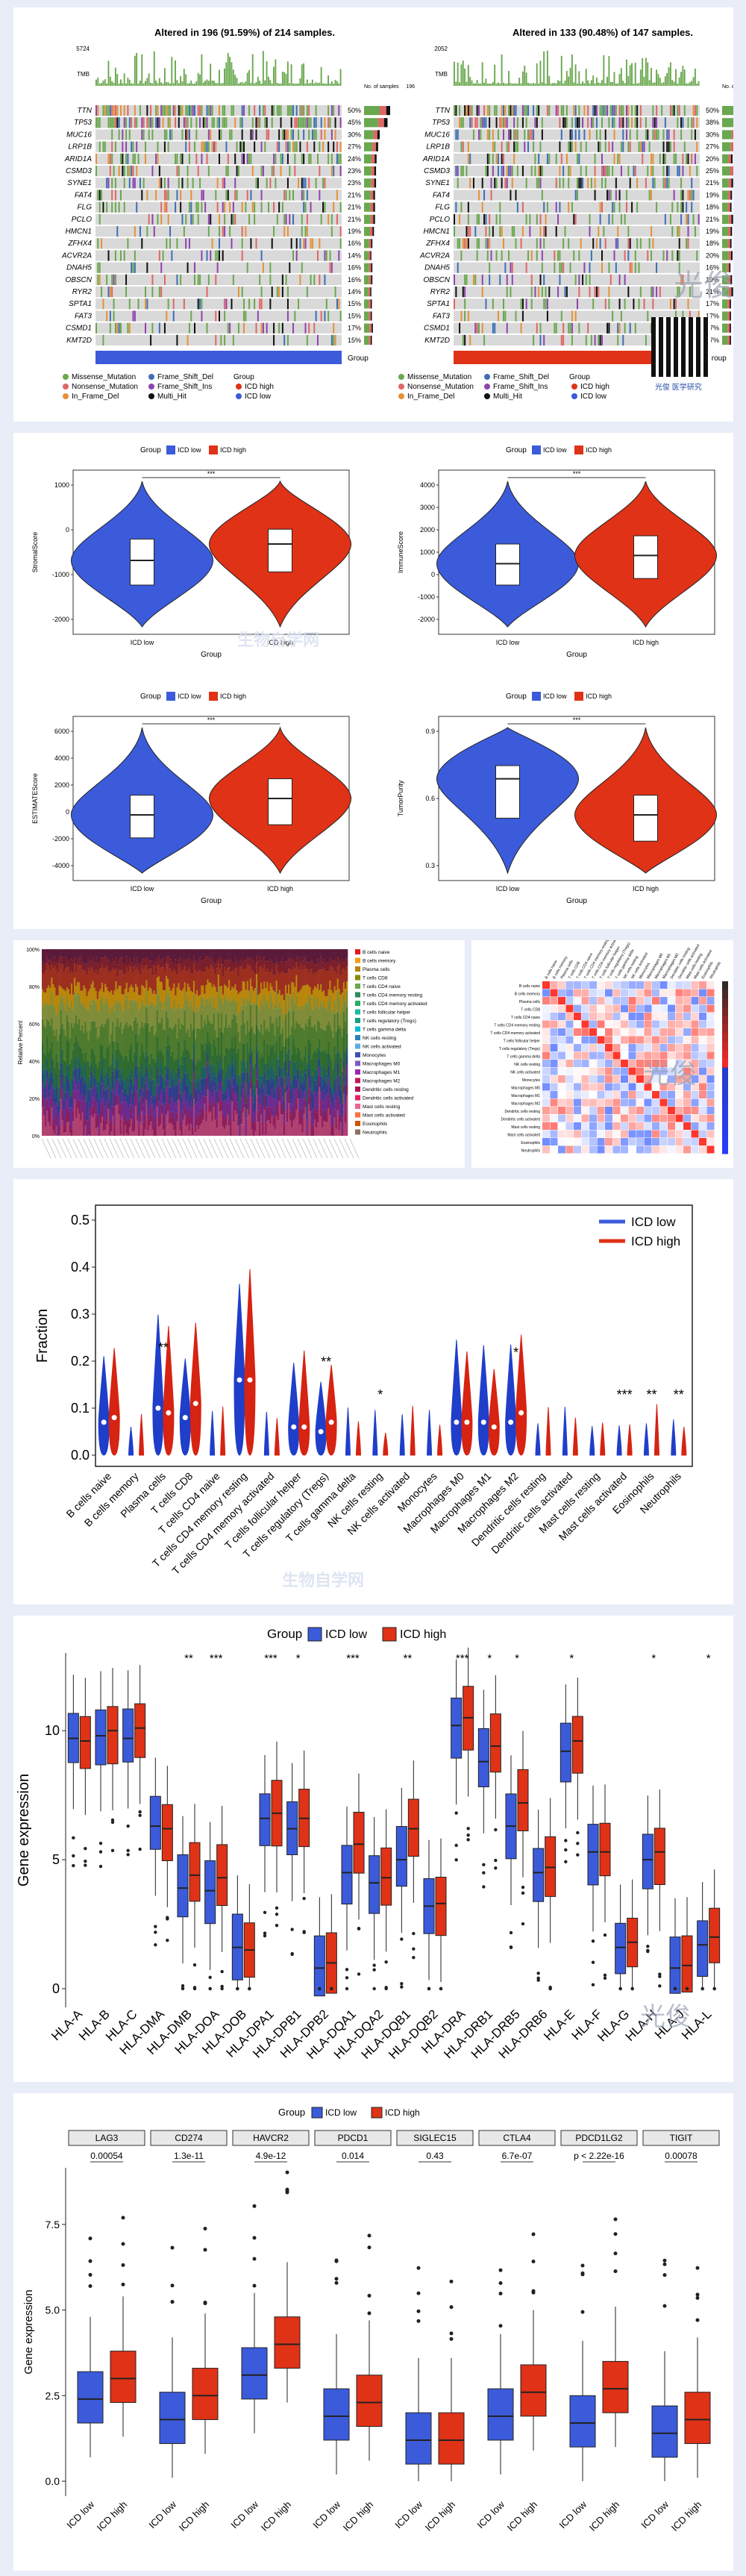  I want to click on right-pct: 20%, so click(712, 159).